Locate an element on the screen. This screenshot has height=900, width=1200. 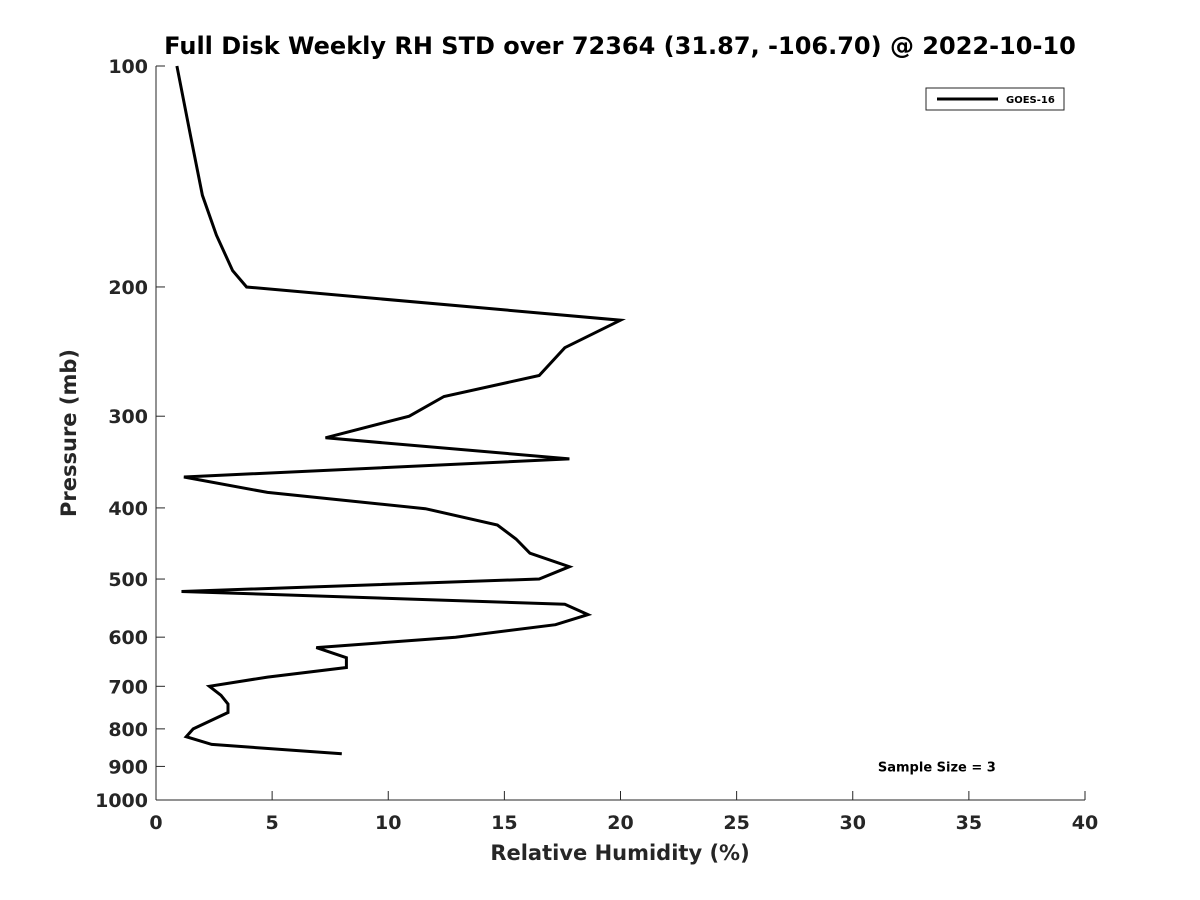
y-tick-label: 700 is located at coordinates (128, 687).